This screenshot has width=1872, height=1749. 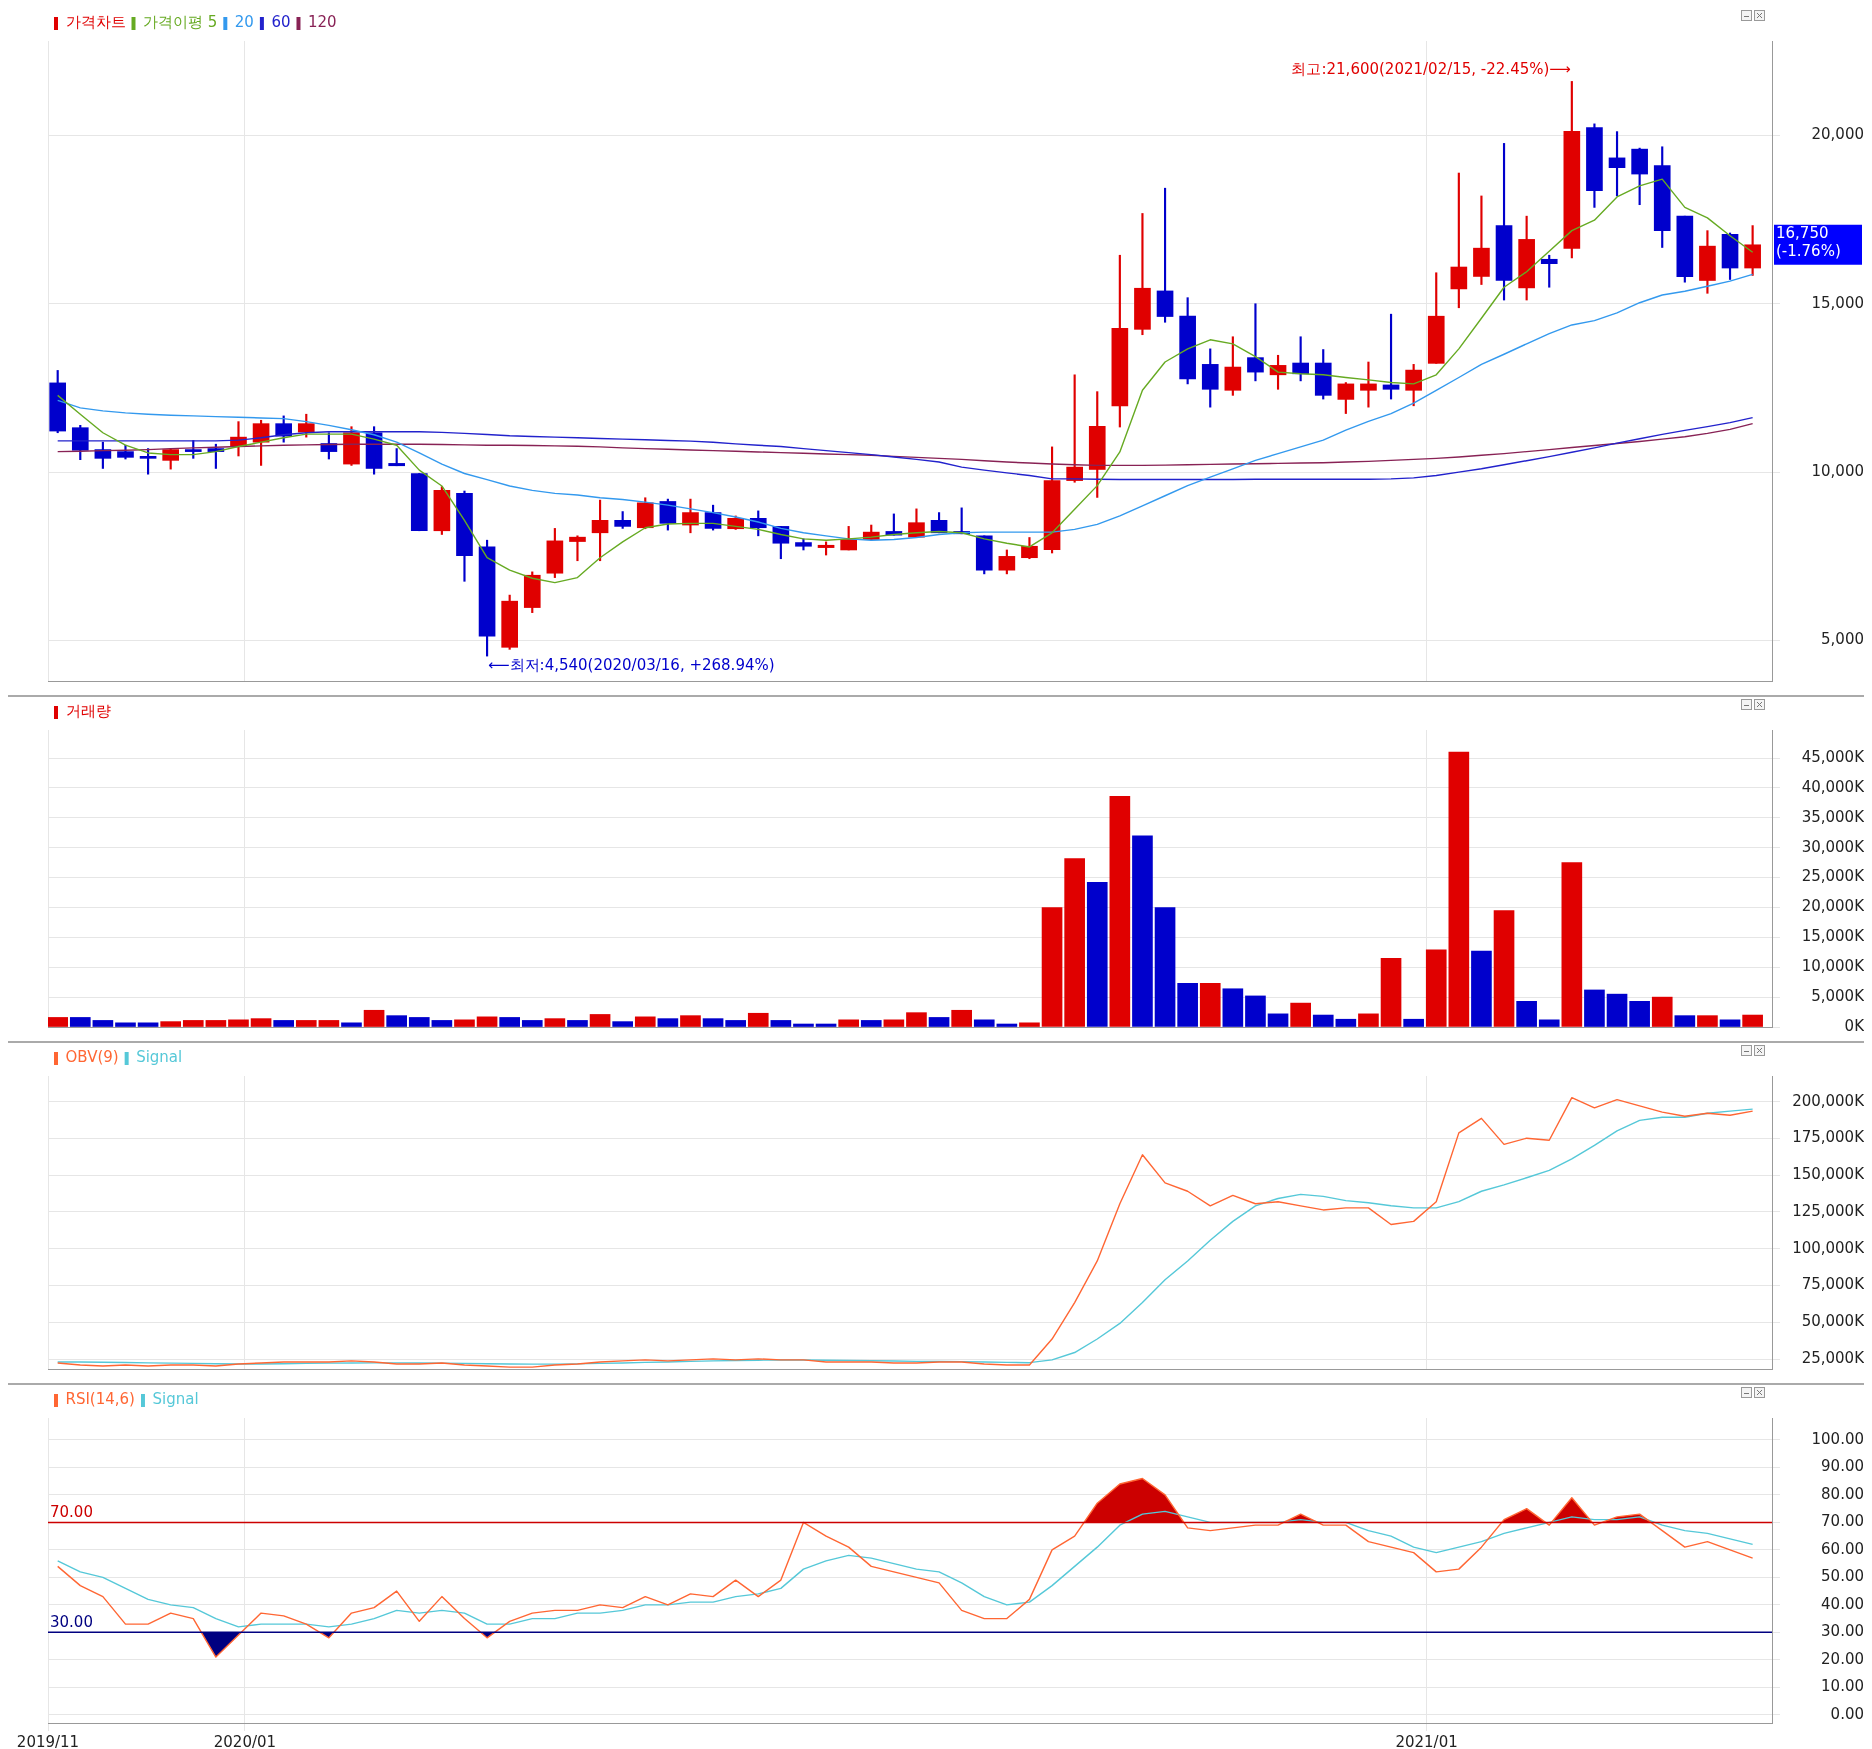 What do you see at coordinates (244, 22) in the screenshot?
I see `legend-label: 20` at bounding box center [244, 22].